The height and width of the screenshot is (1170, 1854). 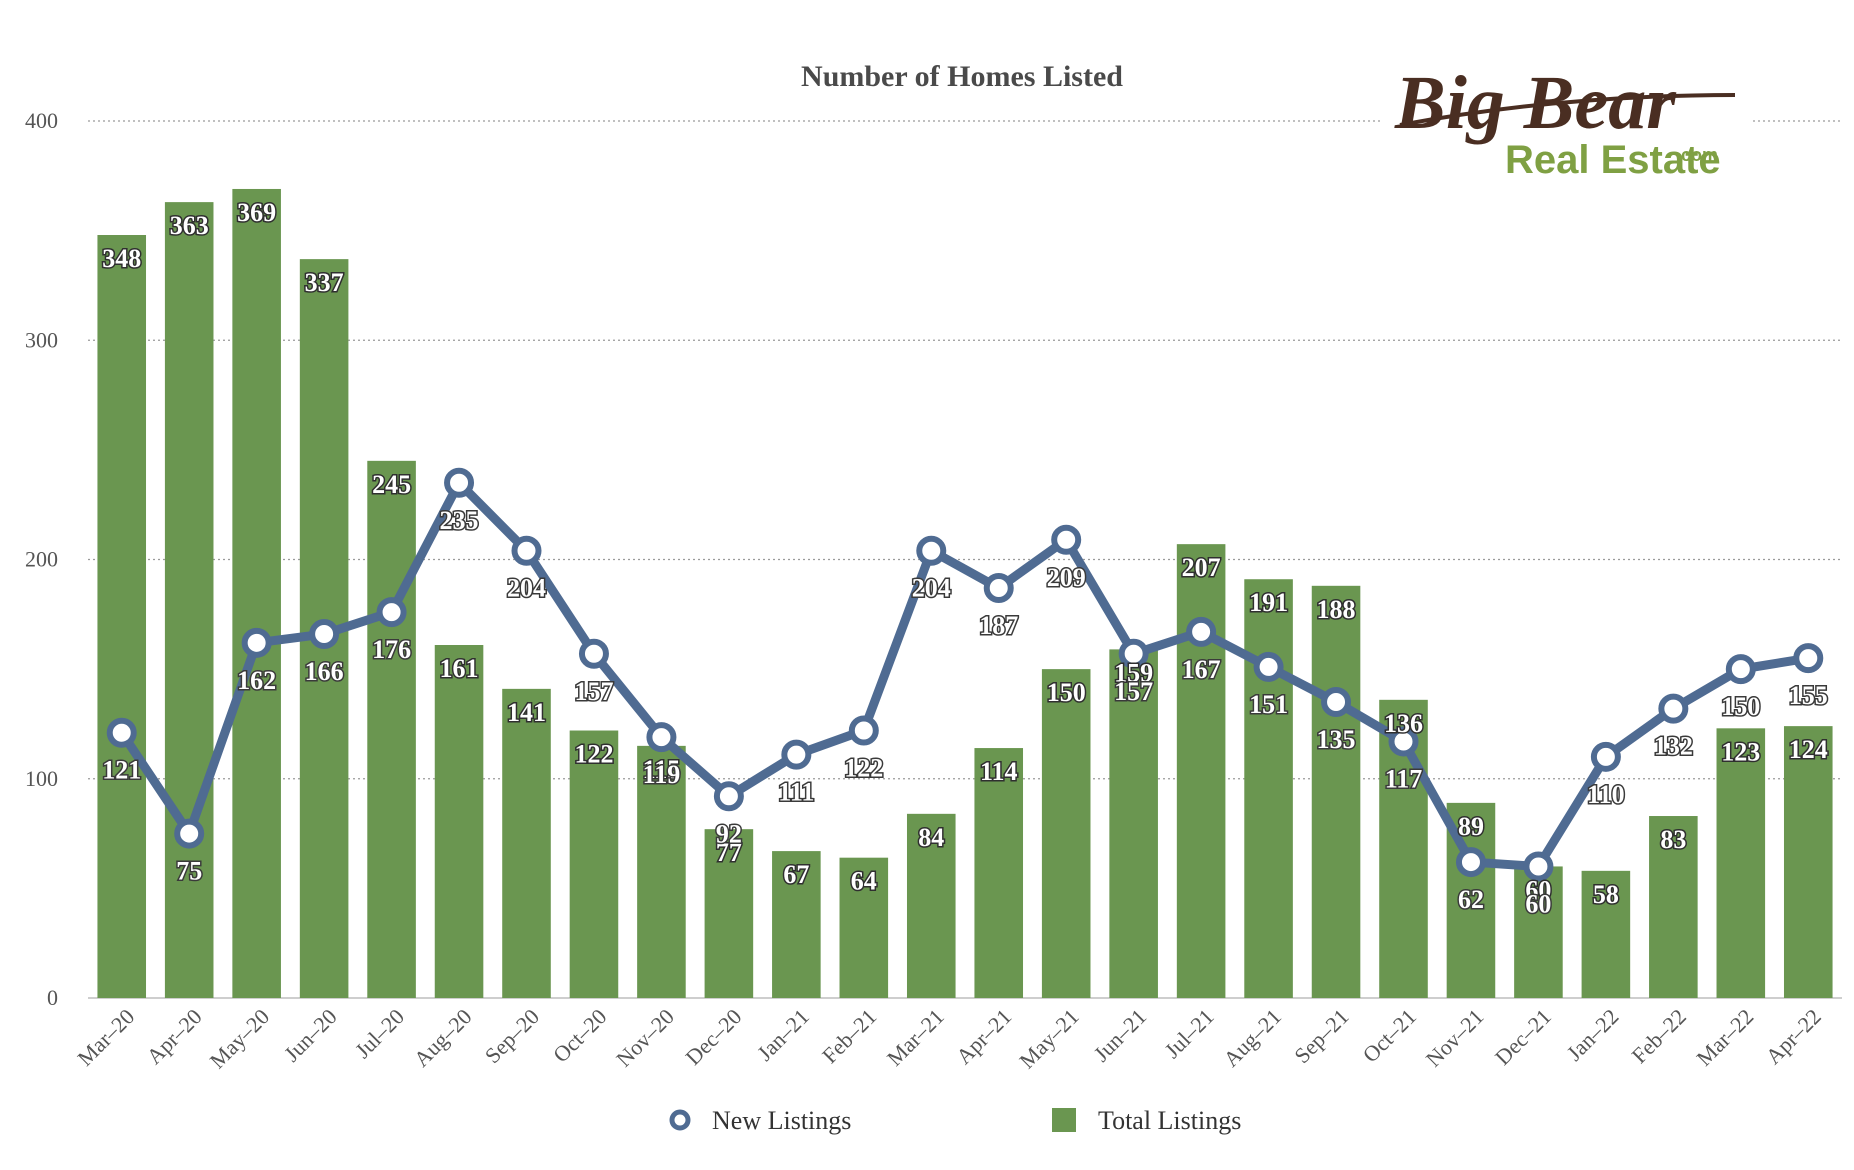 I want to click on new-listings-data-label: 132, so click(x=1673, y=746).